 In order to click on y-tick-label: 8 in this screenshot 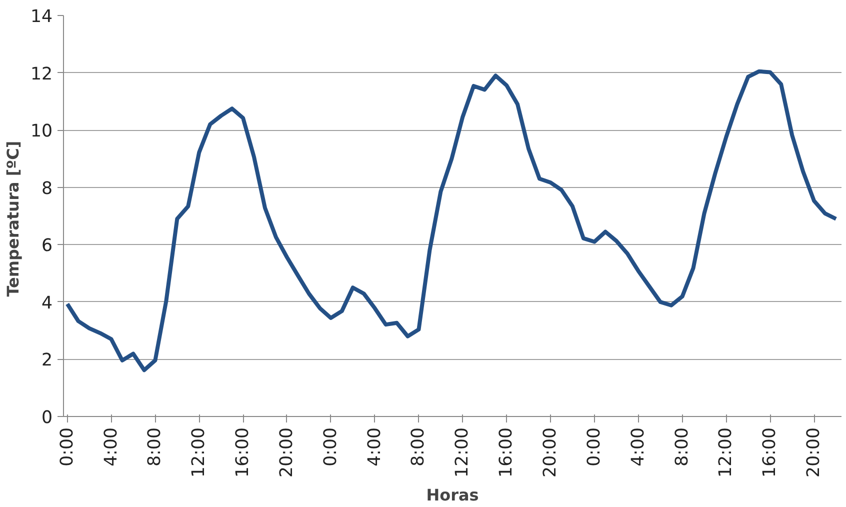, I will do `click(47, 188)`.